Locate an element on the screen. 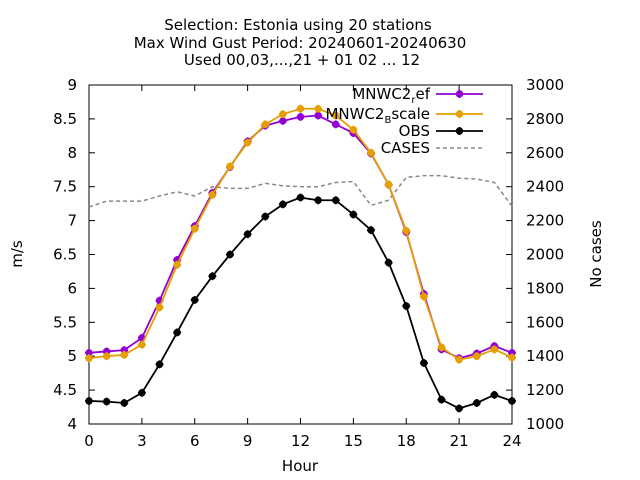 The image size is (640, 480). legend-label-mnwc2-bscale: MNWC2Bscale is located at coordinates (377, 115).